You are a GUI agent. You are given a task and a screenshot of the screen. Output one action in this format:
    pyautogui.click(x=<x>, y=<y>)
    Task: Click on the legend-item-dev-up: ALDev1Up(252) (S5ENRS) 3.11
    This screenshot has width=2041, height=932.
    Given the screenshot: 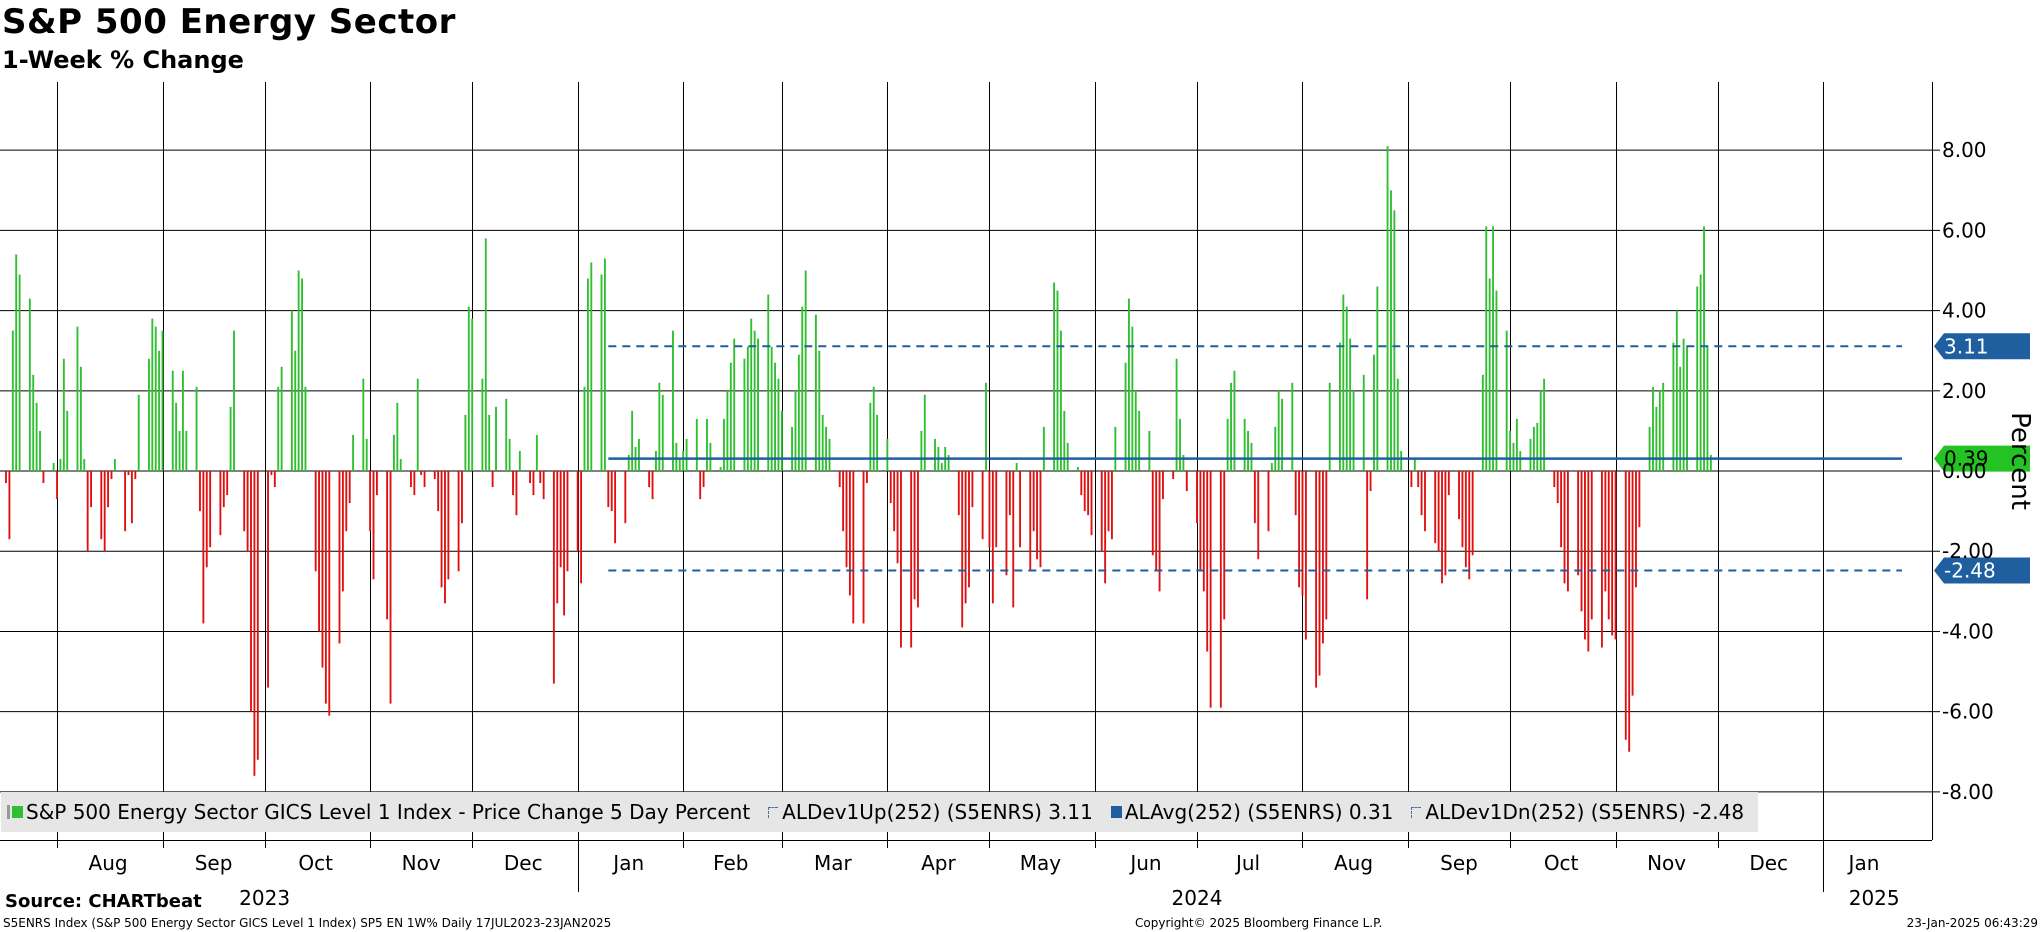 What is the action you would take?
    pyautogui.click(x=930, y=812)
    